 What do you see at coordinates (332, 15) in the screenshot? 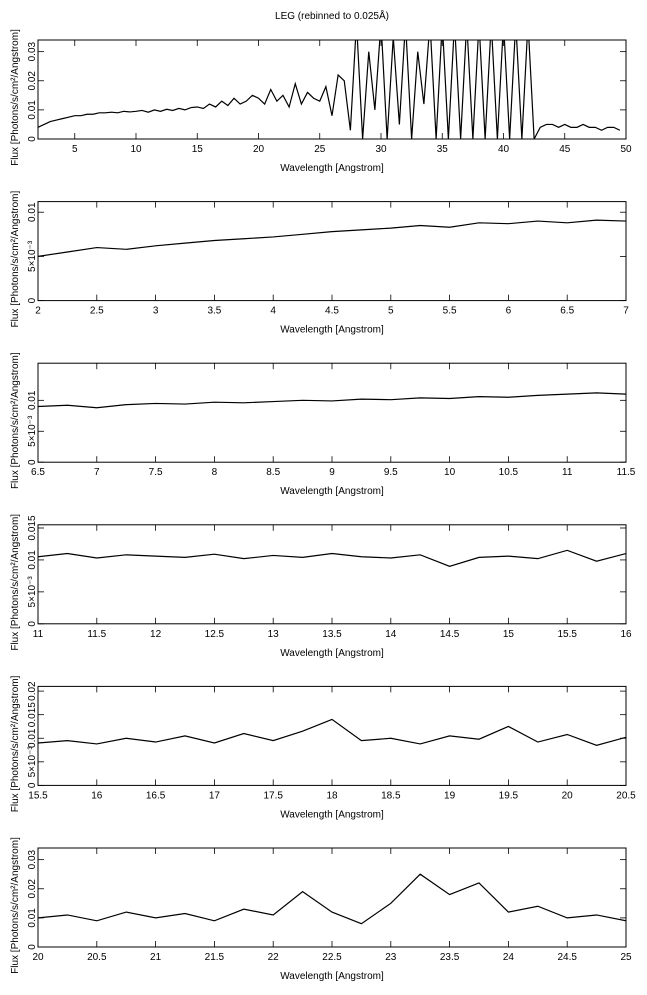
I see `chart-title: LEG (rebinned to 0.025Å)` at bounding box center [332, 15].